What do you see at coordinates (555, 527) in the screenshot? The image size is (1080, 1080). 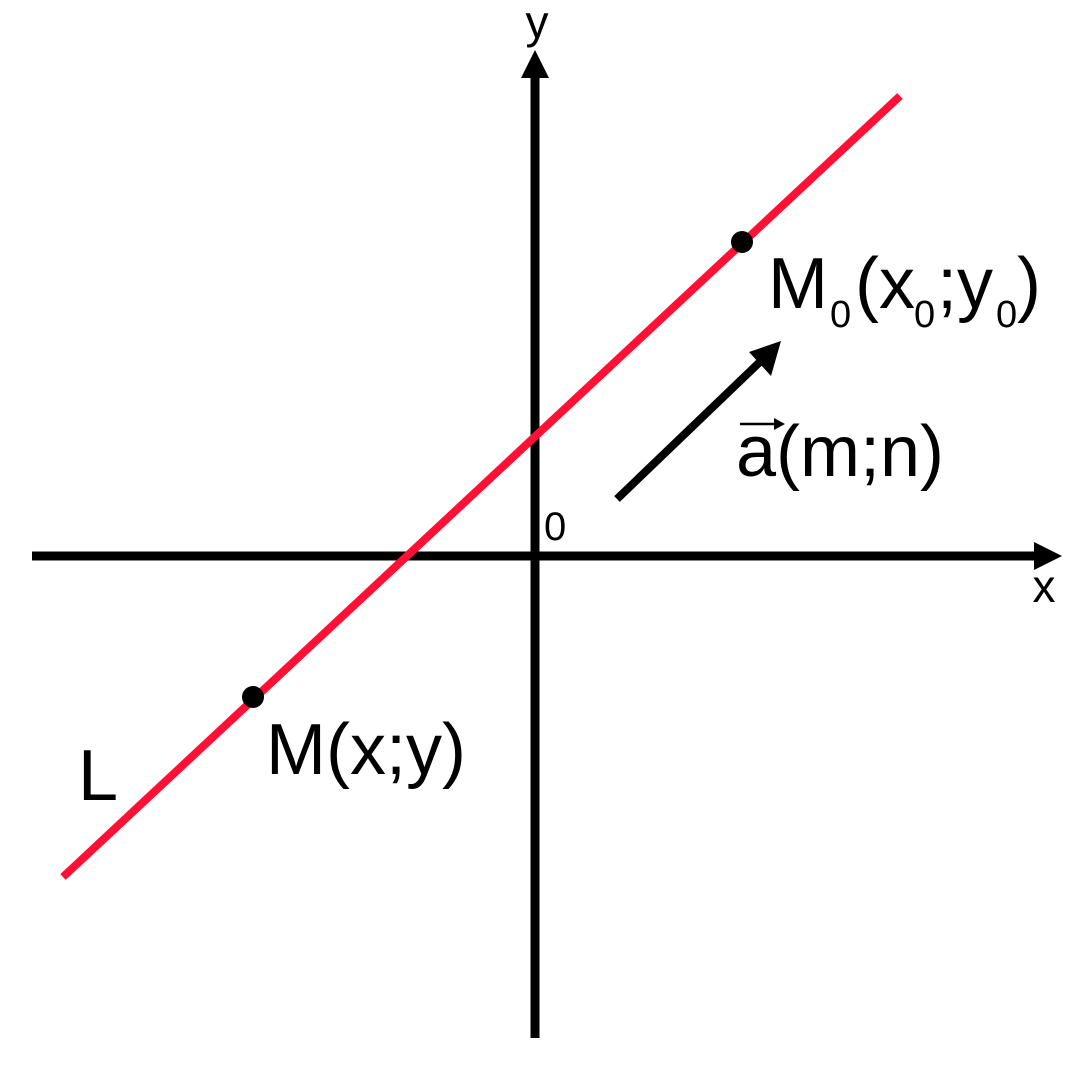 I see `origin-label: 0` at bounding box center [555, 527].